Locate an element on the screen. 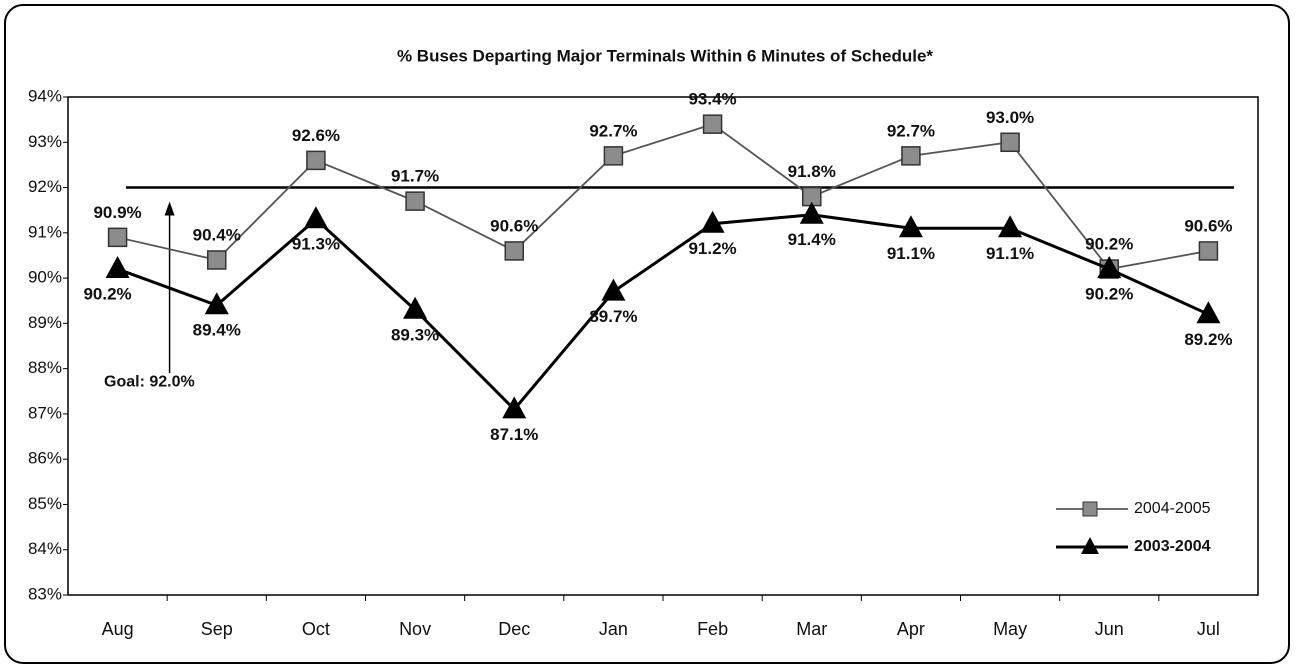 The image size is (1314, 670). y-tick-label: 84% is located at coordinates (45, 548).